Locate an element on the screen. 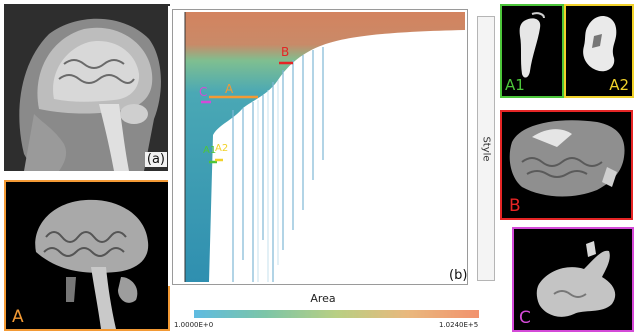  marker-A: A is located at coordinates (229, 89).